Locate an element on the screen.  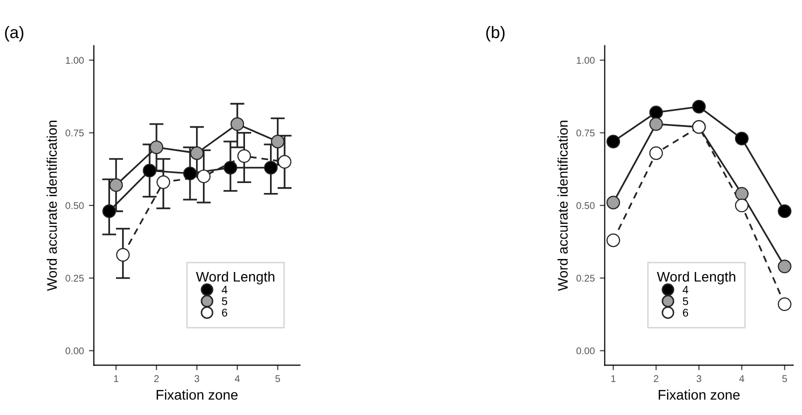
text: (a) is located at coordinates (14, 34).